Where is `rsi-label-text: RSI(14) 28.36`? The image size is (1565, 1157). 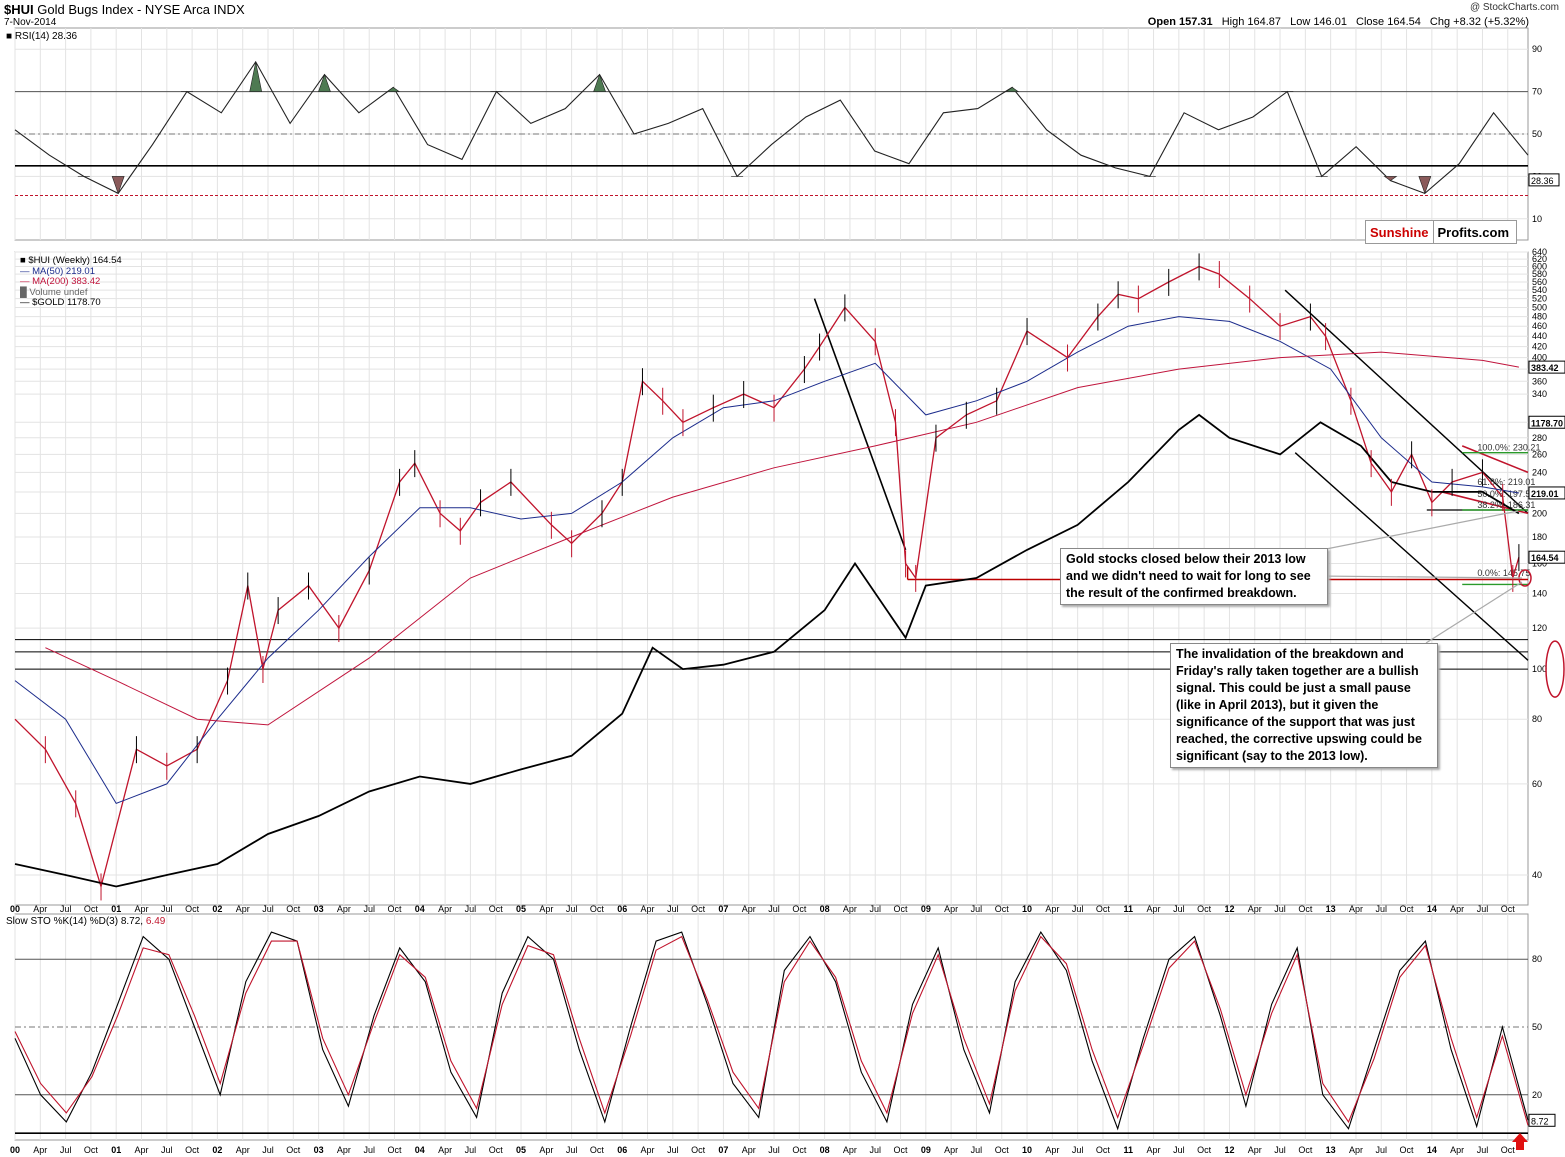
rsi-label-text: RSI(14) 28.36 is located at coordinates (46, 36).